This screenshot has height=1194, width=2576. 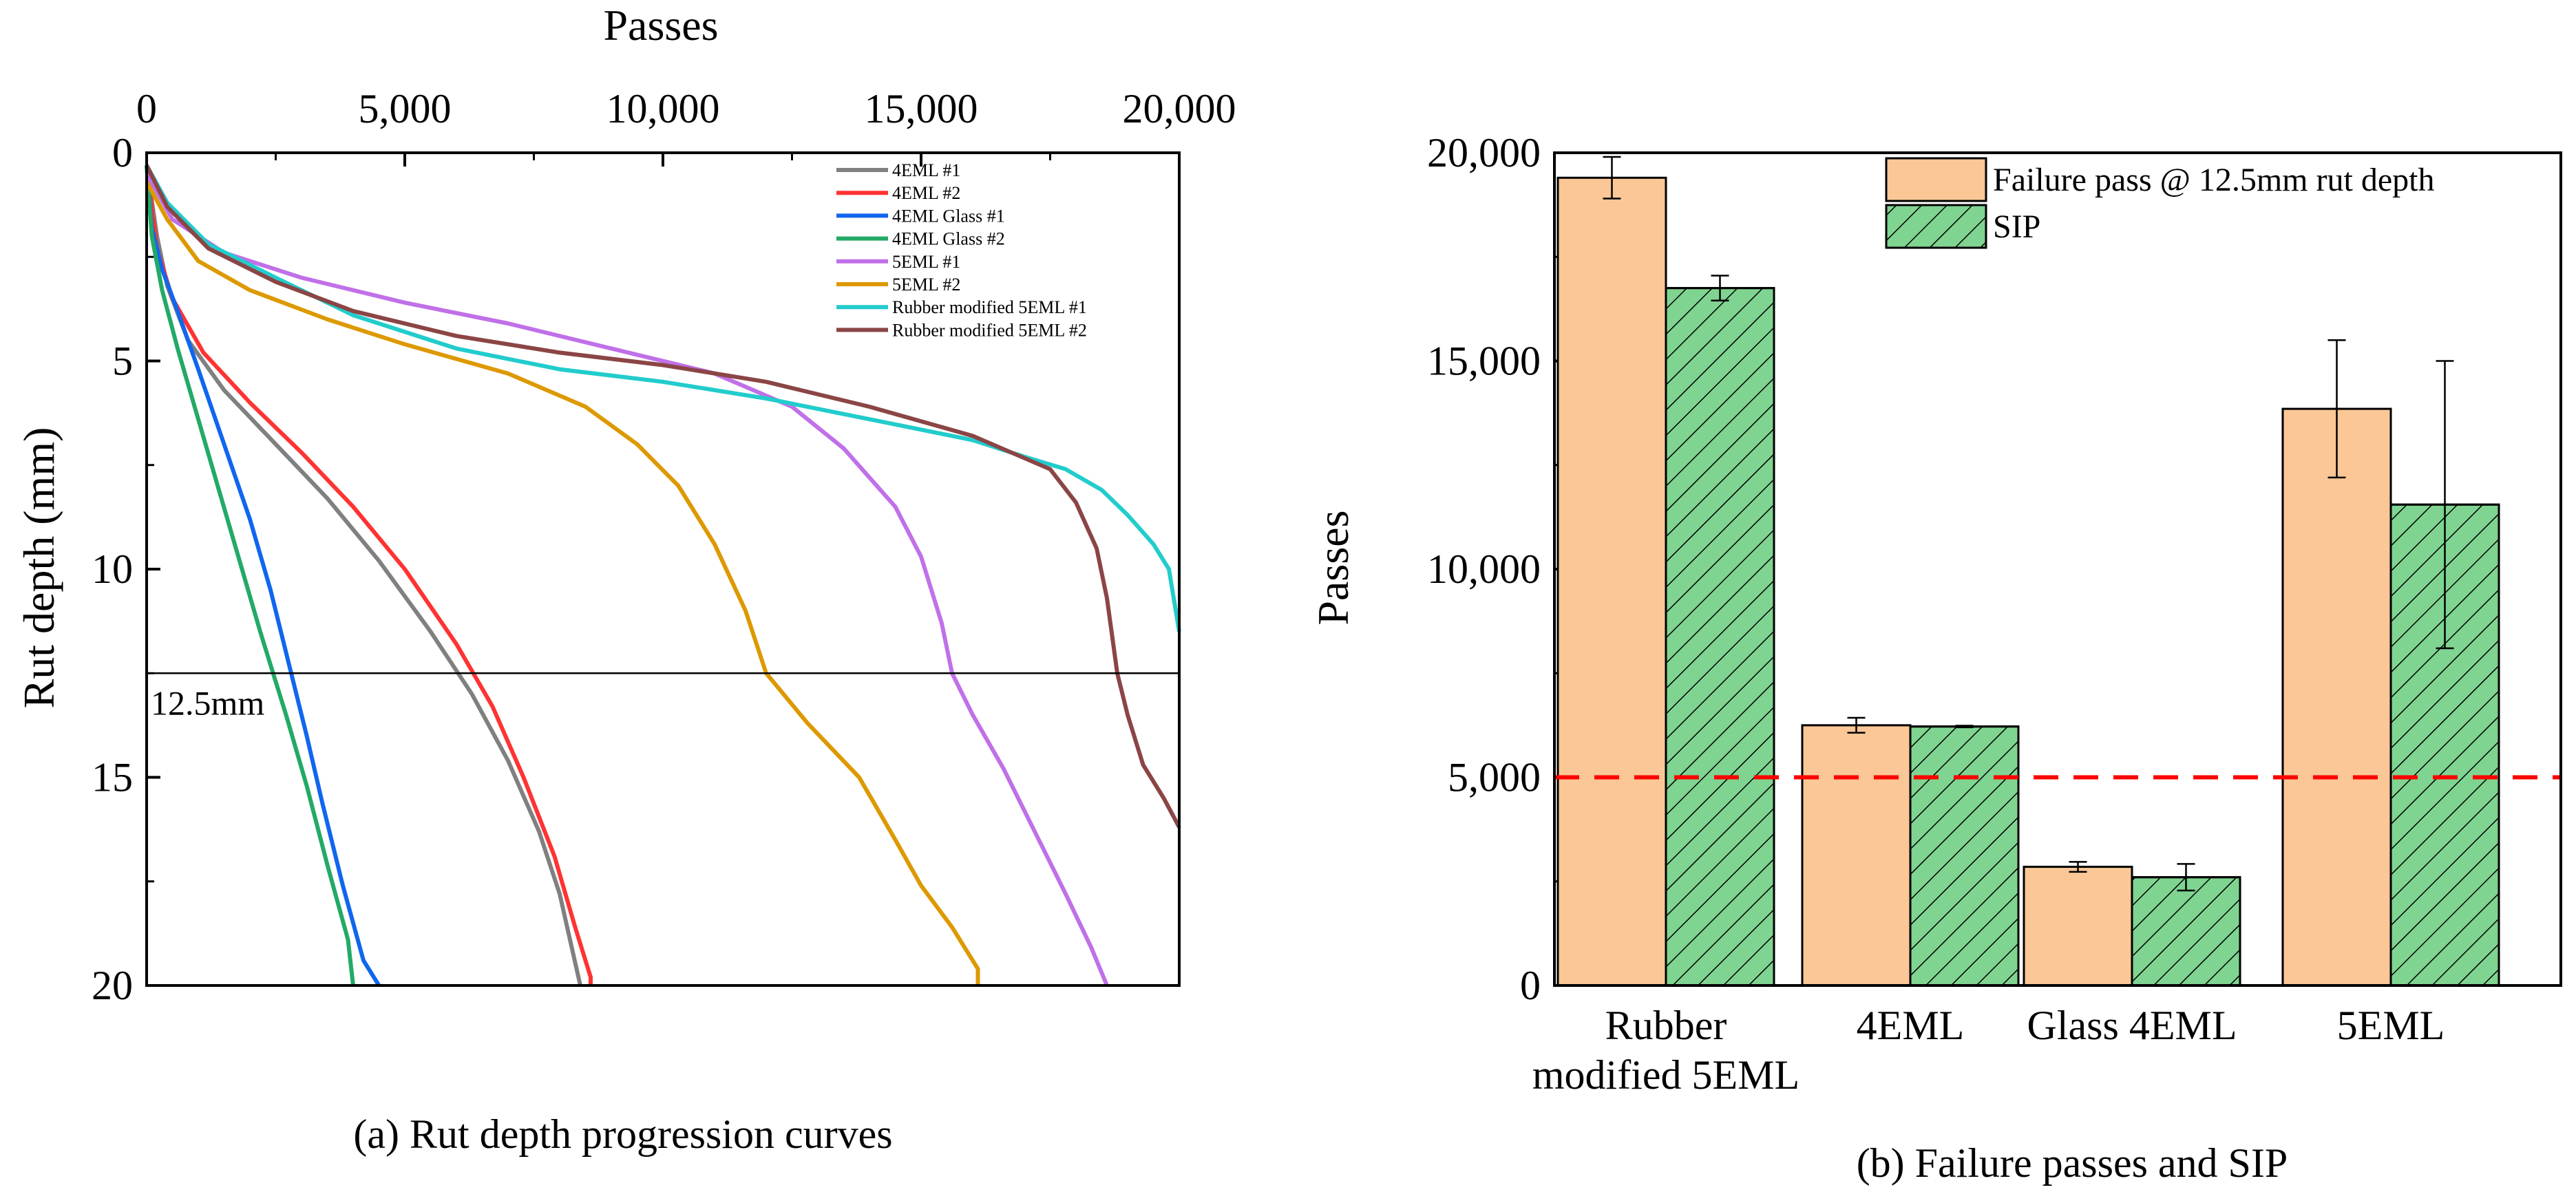 What do you see at coordinates (123, 361) in the screenshot?
I see `y-tick-label-a: 5` at bounding box center [123, 361].